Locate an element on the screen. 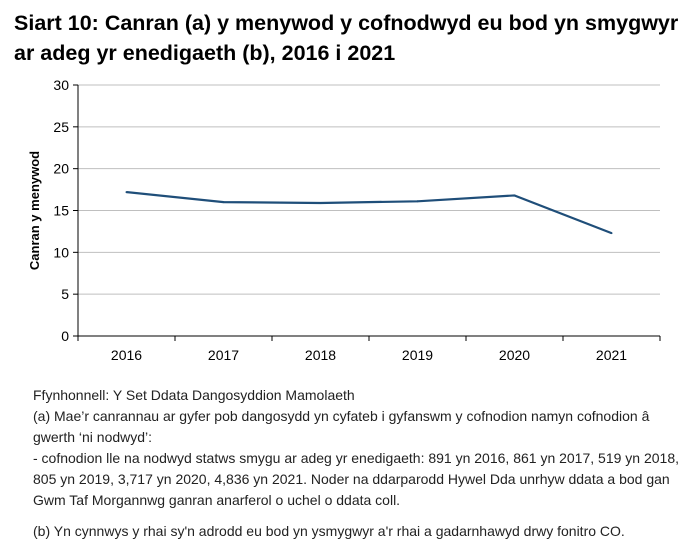  y-axis-label: Canran y menywod is located at coordinates (34, 210).